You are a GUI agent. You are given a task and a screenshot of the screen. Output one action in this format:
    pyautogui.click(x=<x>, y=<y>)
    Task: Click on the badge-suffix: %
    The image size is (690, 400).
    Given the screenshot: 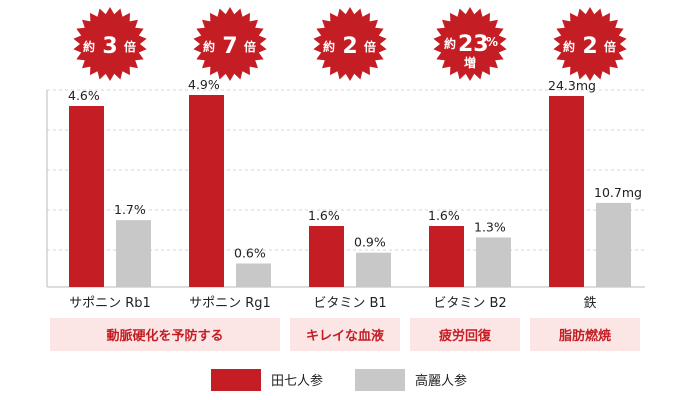 What is the action you would take?
    pyautogui.click(x=492, y=42)
    